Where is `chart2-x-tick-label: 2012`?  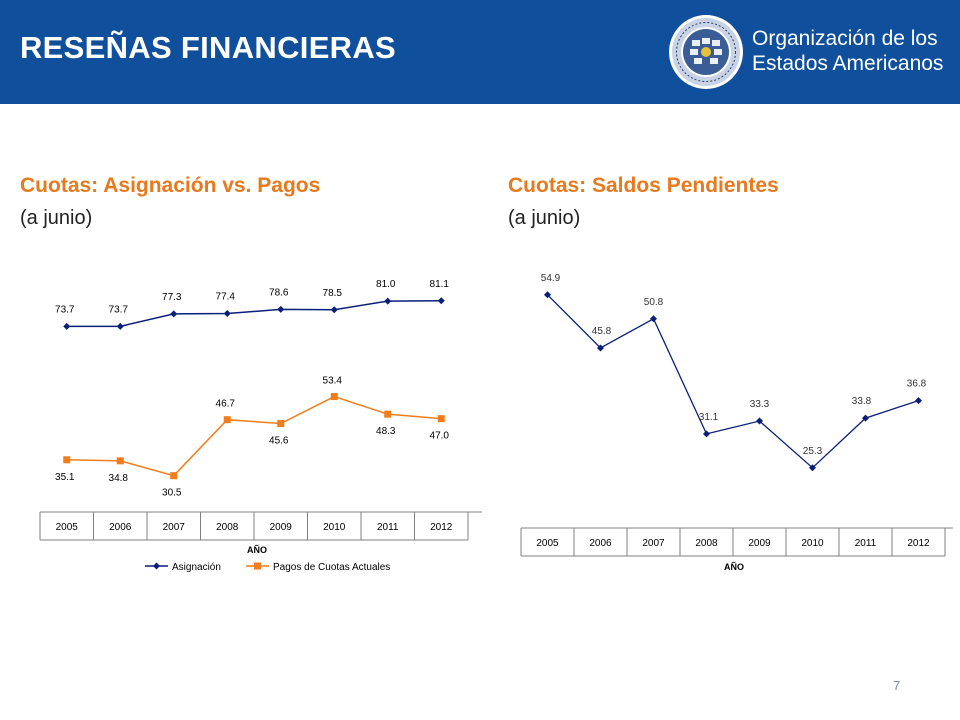
chart2-x-tick-label: 2012 is located at coordinates (918, 543).